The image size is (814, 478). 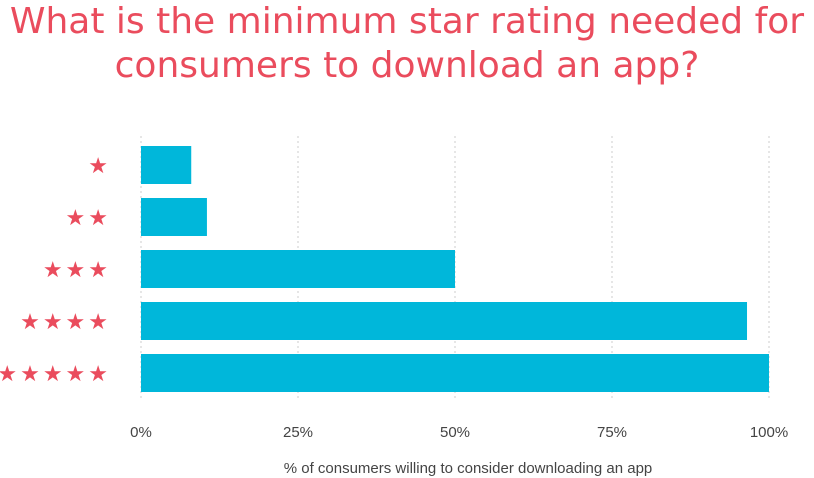 What do you see at coordinates (298, 432) in the screenshot?
I see `x-tick-label: 25%` at bounding box center [298, 432].